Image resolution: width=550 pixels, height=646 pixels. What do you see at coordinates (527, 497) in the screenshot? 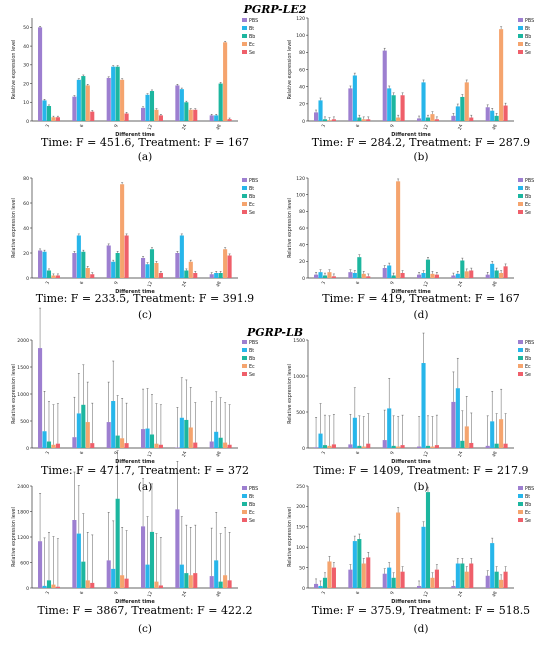
I see `legend-label: Bt` at bounding box center [527, 497].